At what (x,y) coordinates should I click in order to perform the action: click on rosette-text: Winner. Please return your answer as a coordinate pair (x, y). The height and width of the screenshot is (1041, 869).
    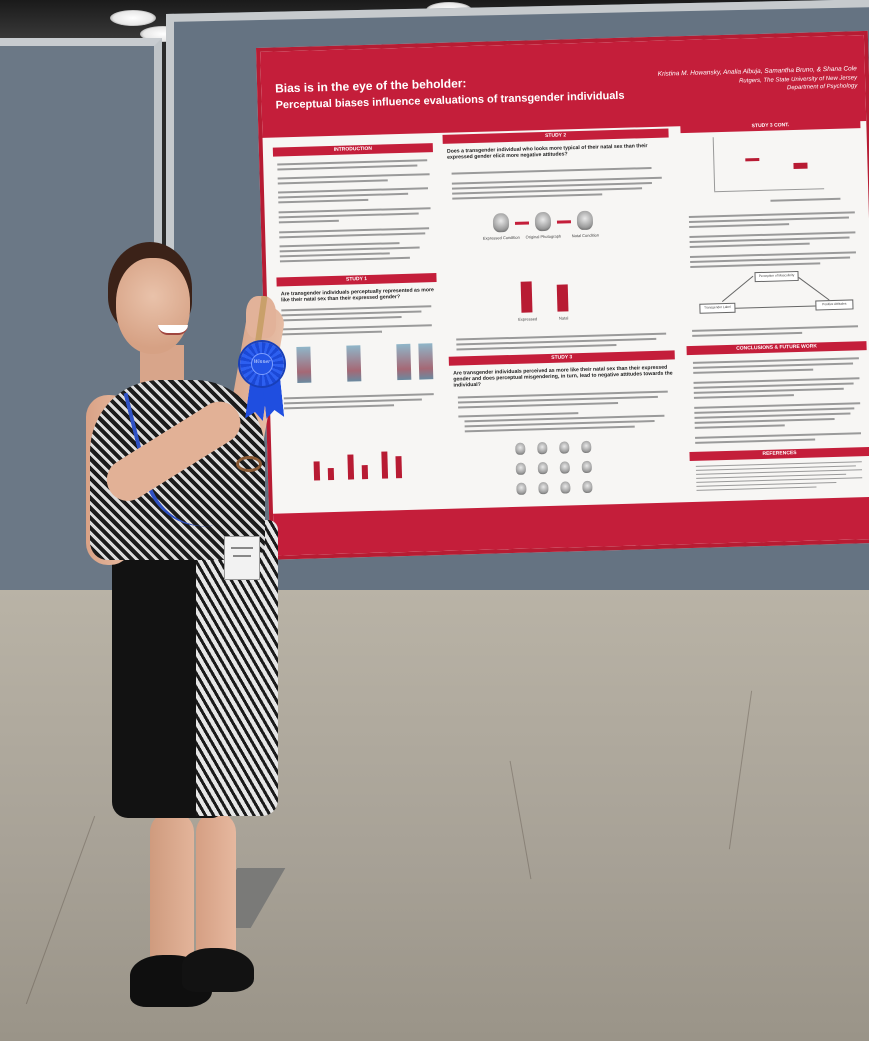
    Looking at the image, I should click on (262, 362).